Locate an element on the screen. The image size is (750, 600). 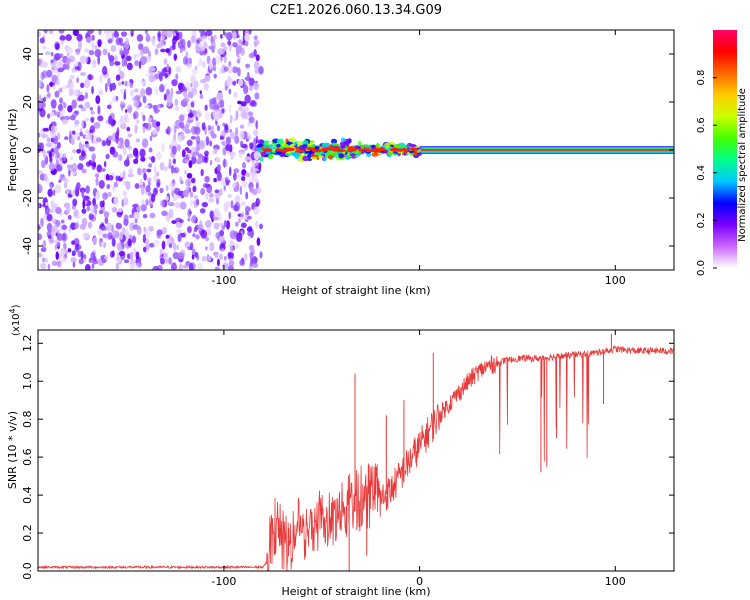
colorbar-tick-label: 0.6 is located at coordinates (701, 125).